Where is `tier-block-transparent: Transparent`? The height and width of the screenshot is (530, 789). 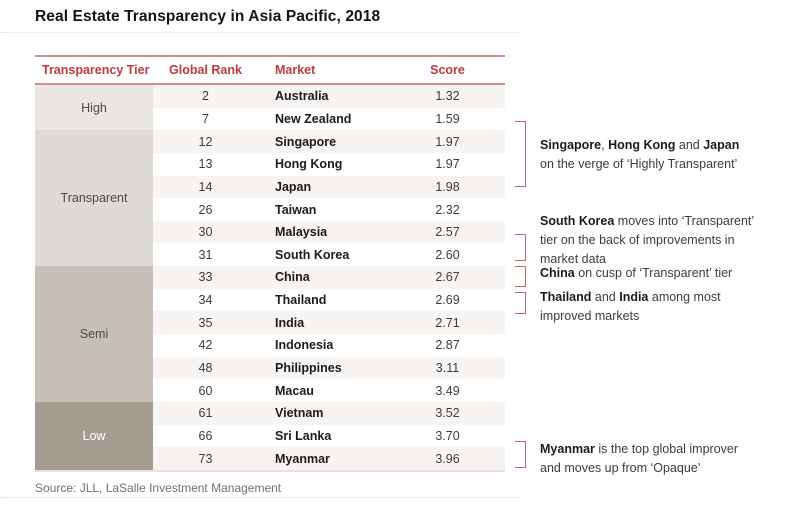
tier-block-transparent: Transparent is located at coordinates (94, 198).